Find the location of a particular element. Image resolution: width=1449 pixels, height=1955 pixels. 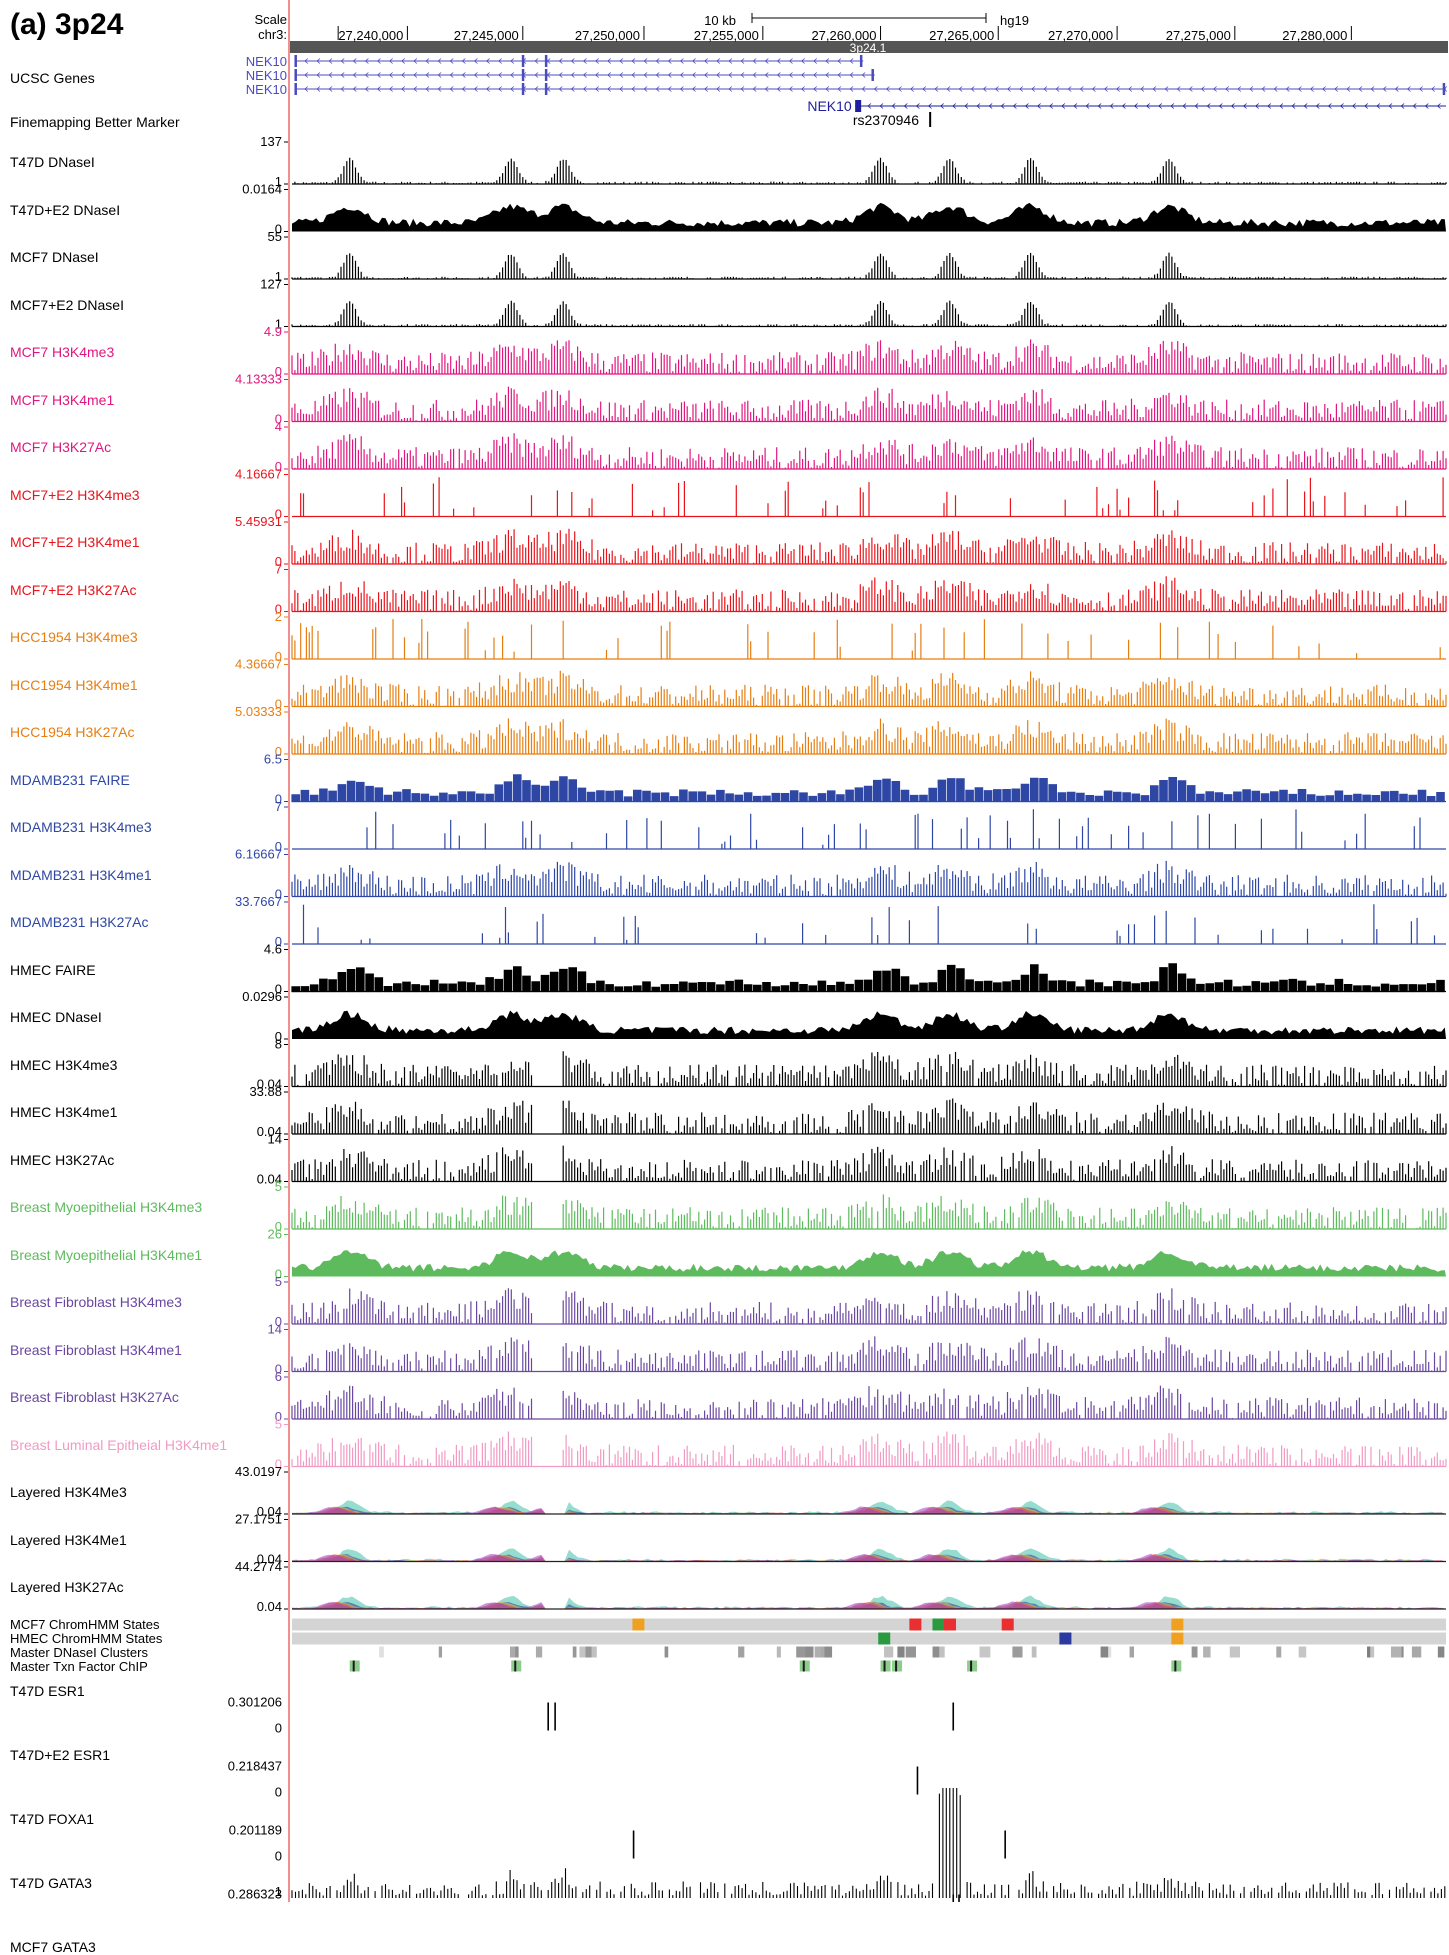

tf-chip-cluster is located at coordinates (971, 1666).